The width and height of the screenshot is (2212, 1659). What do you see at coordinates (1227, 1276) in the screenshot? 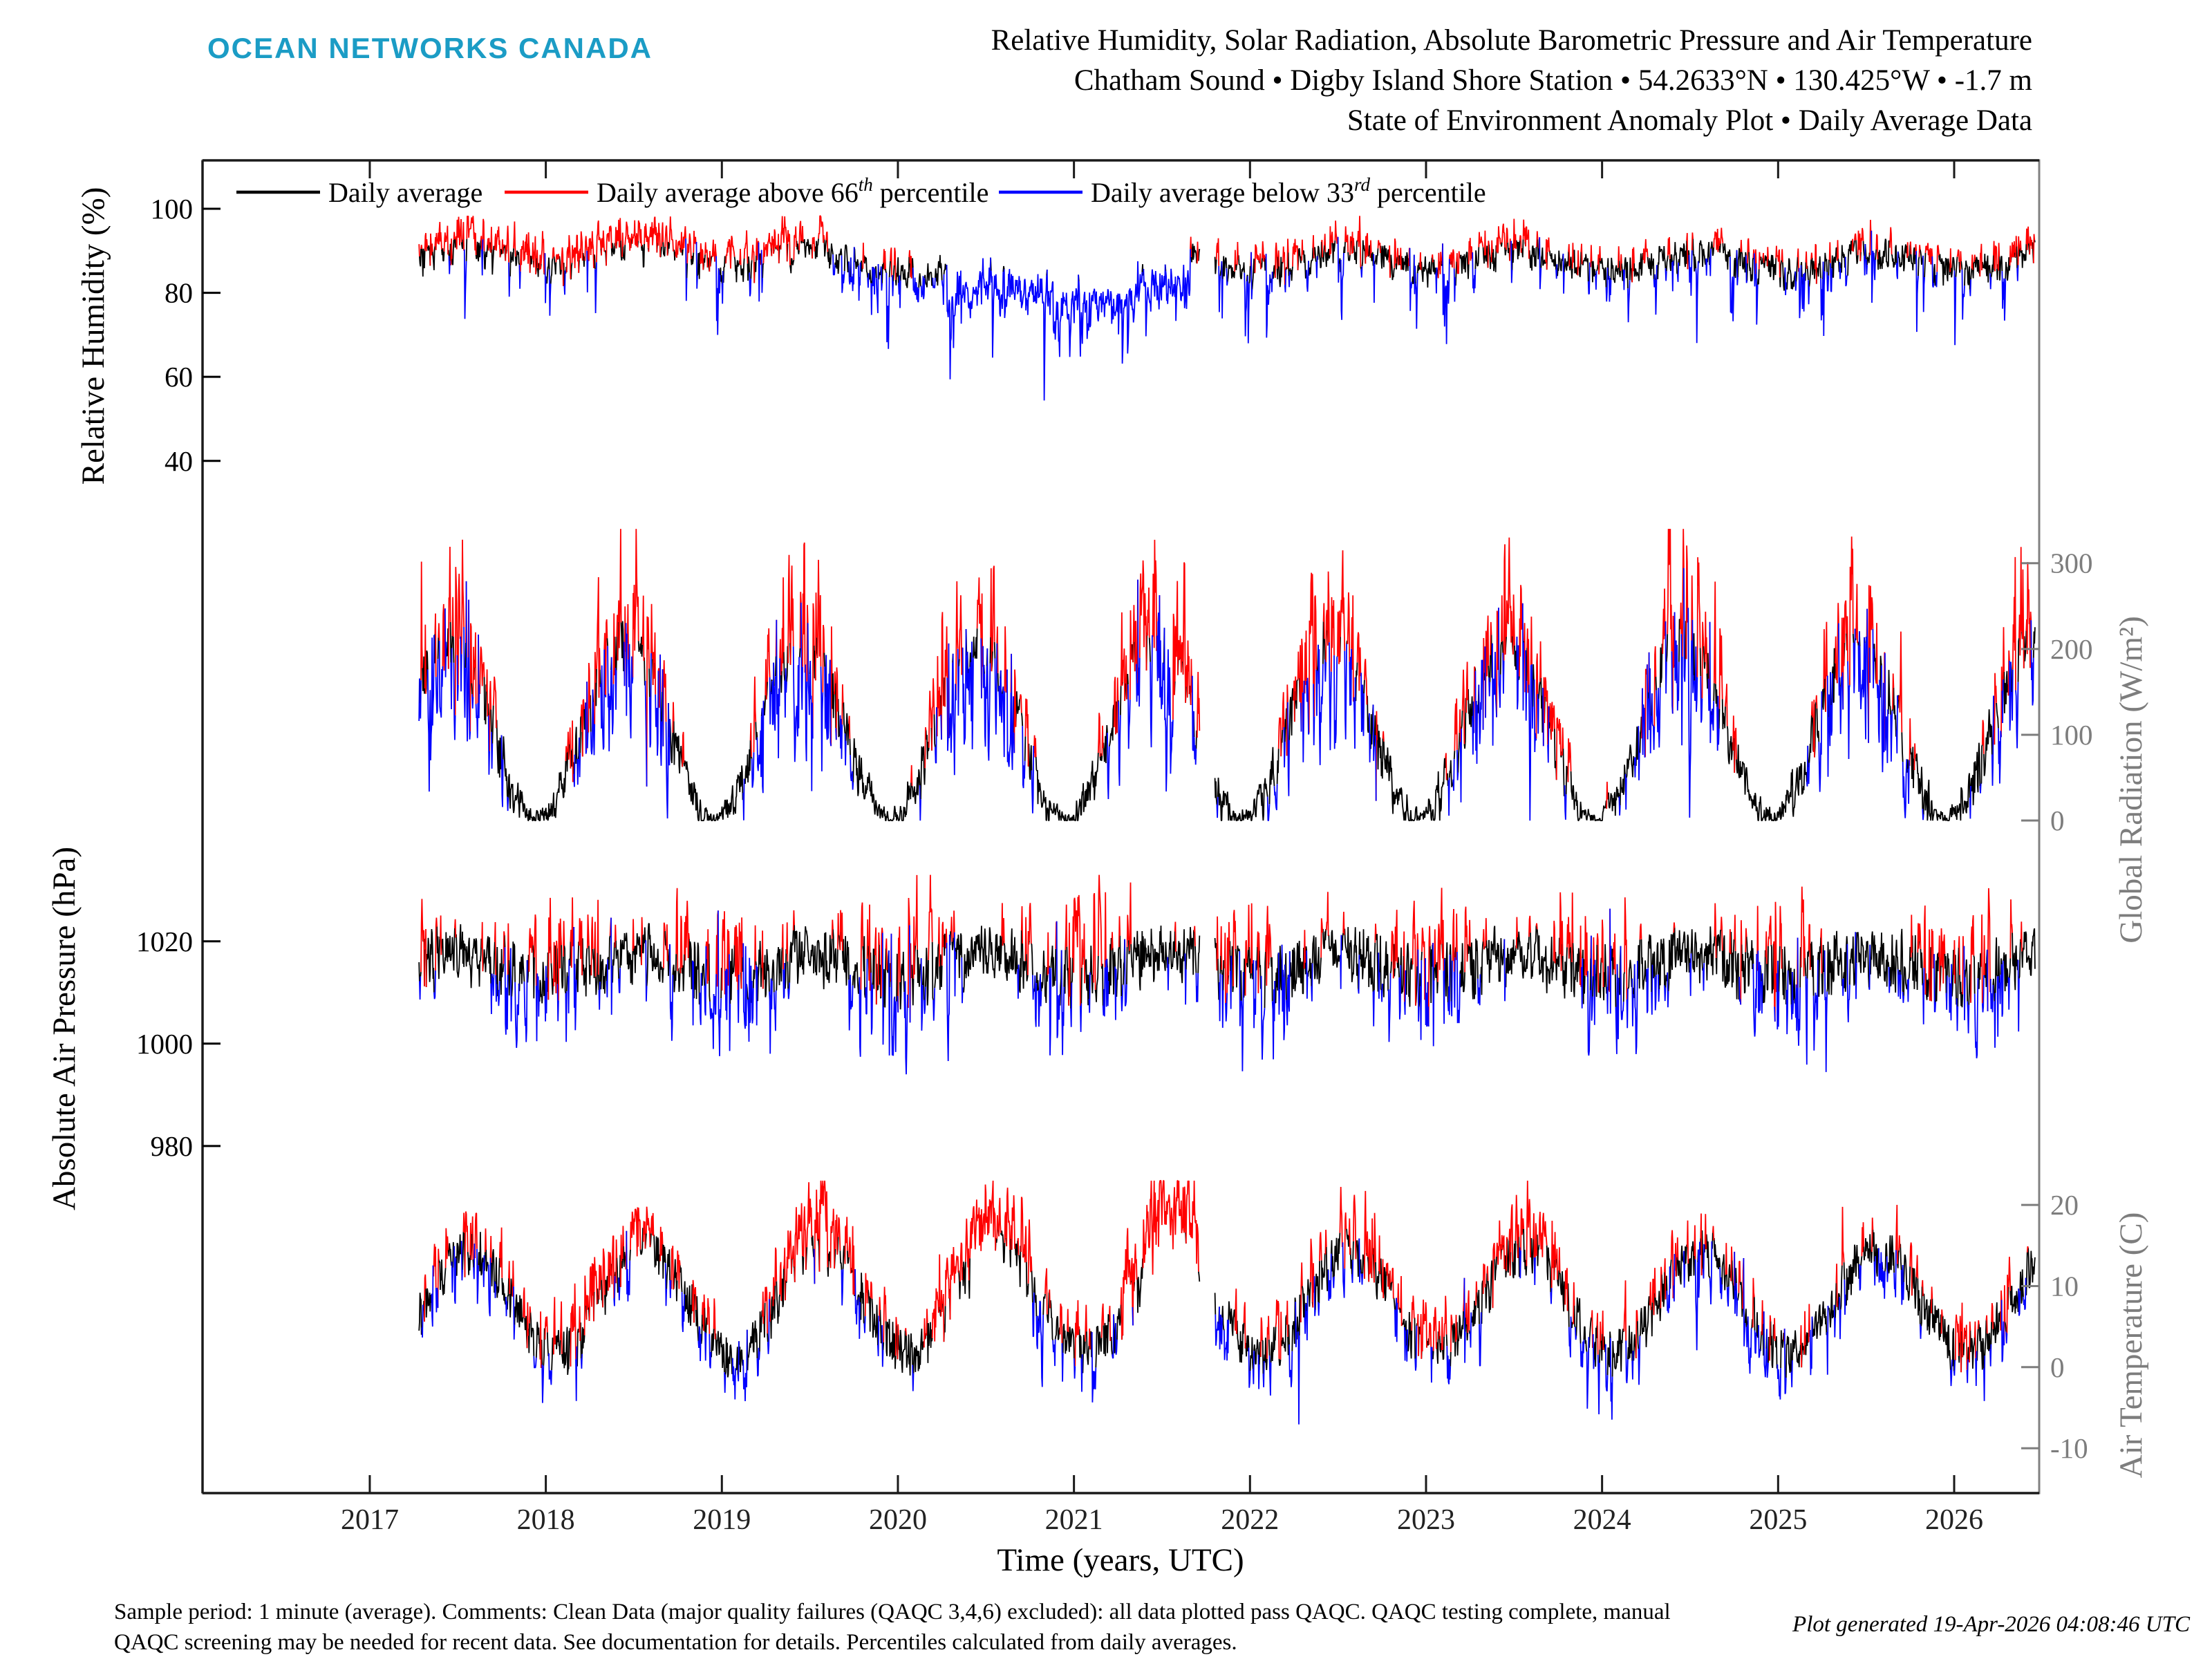
I see `series-air-temperature-above-66th-percentile` at bounding box center [1227, 1276].